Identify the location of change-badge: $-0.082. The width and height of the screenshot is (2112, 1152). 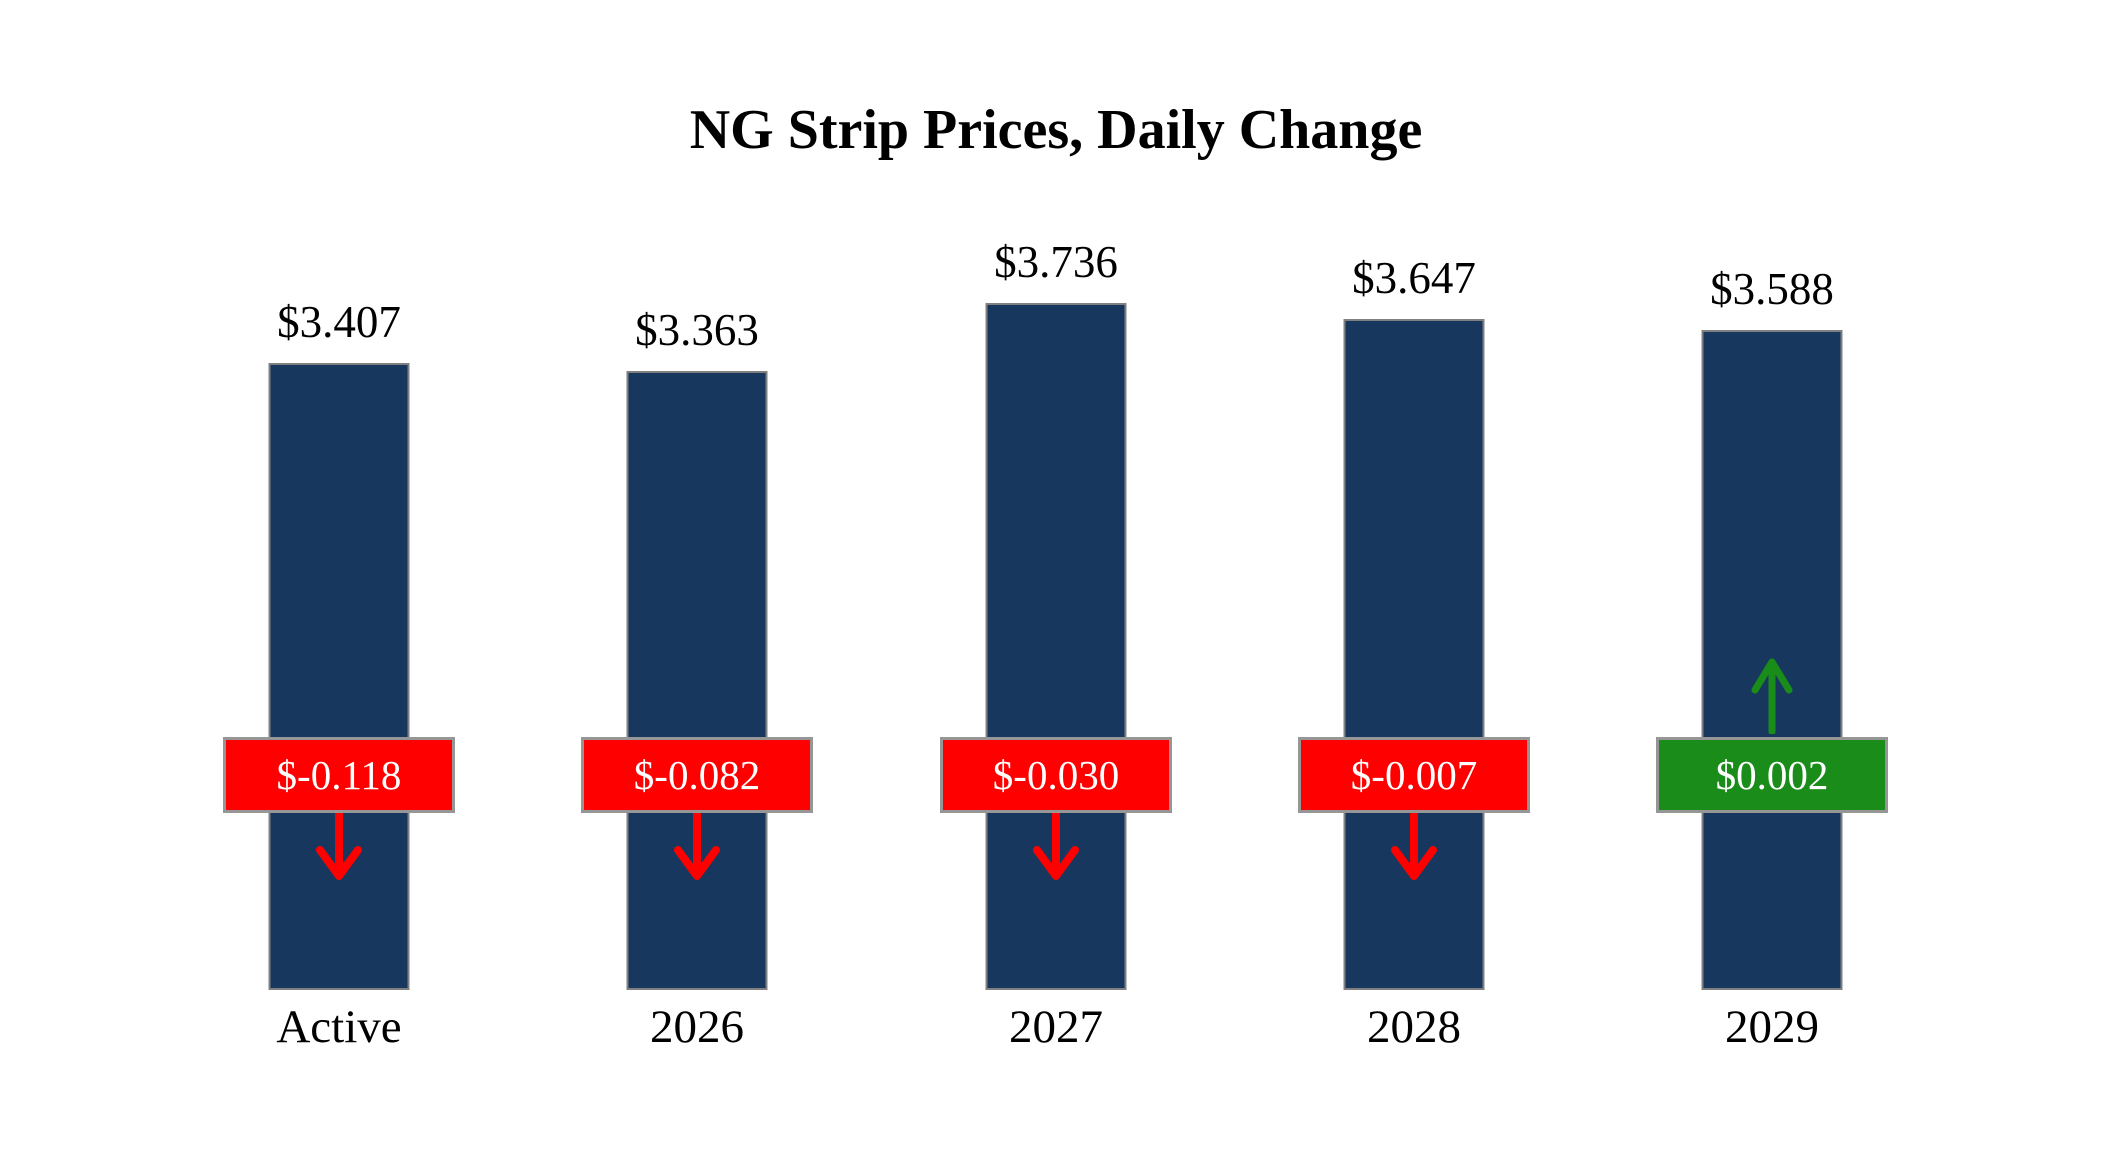
(697, 775).